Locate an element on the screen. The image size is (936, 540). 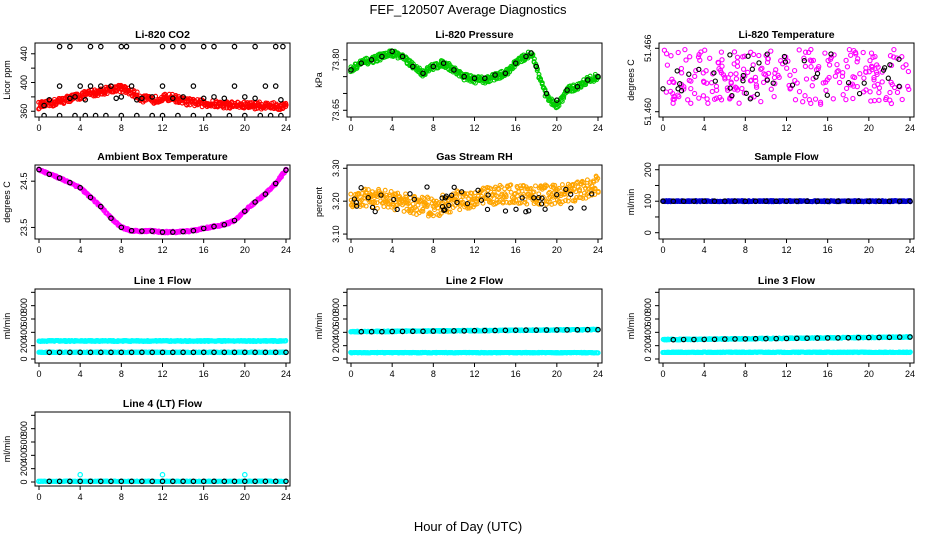
y-axis-label: ml/min is located at coordinates (631, 202).